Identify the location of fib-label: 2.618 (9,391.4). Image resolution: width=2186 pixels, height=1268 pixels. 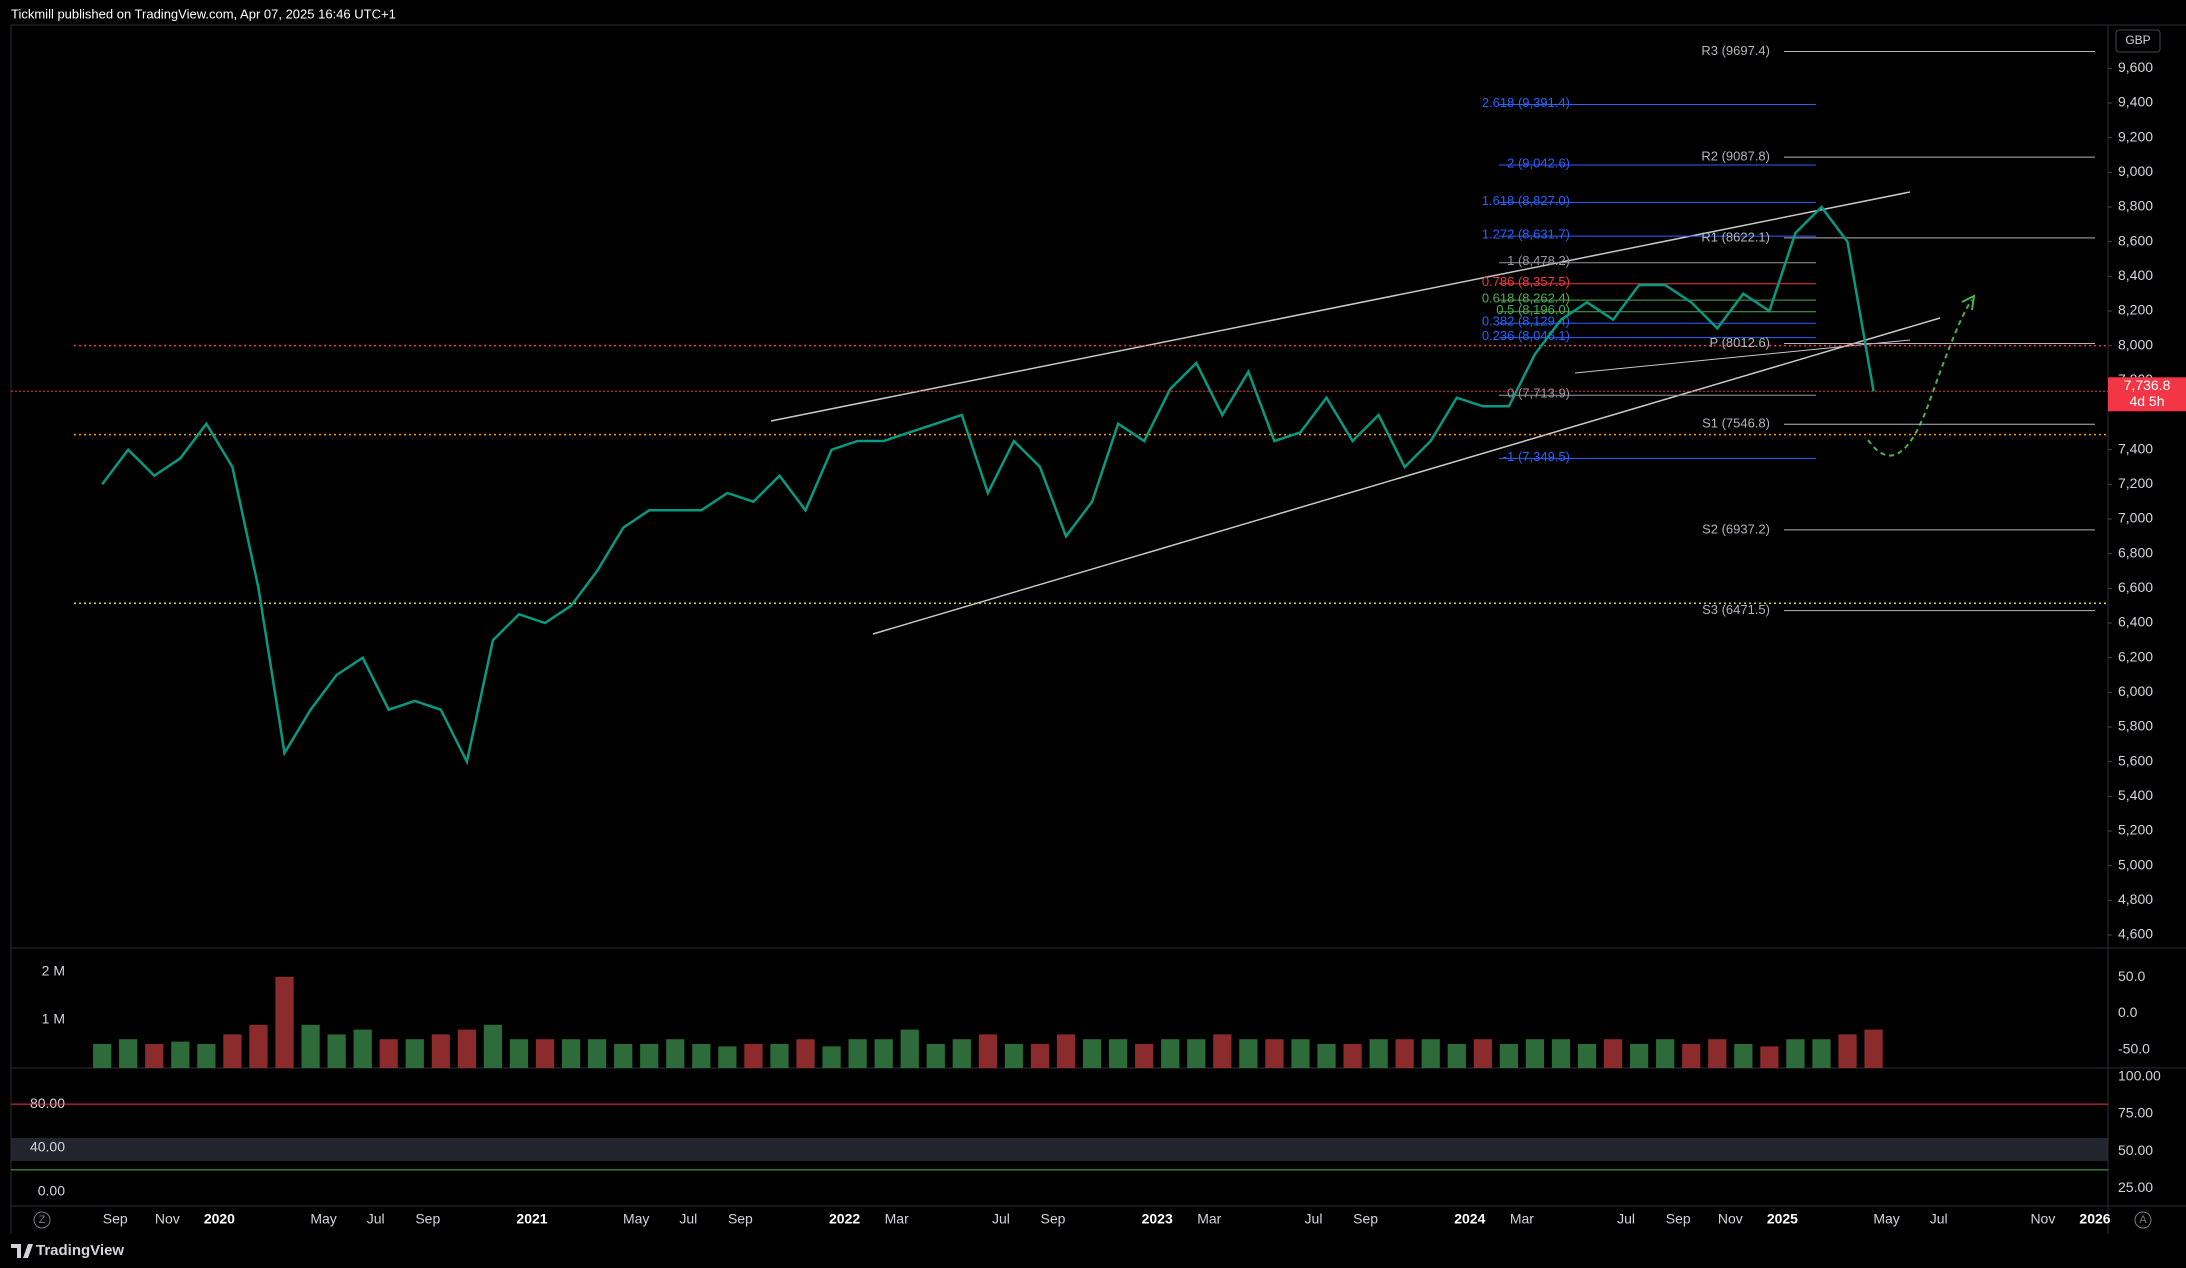
(1526, 102).